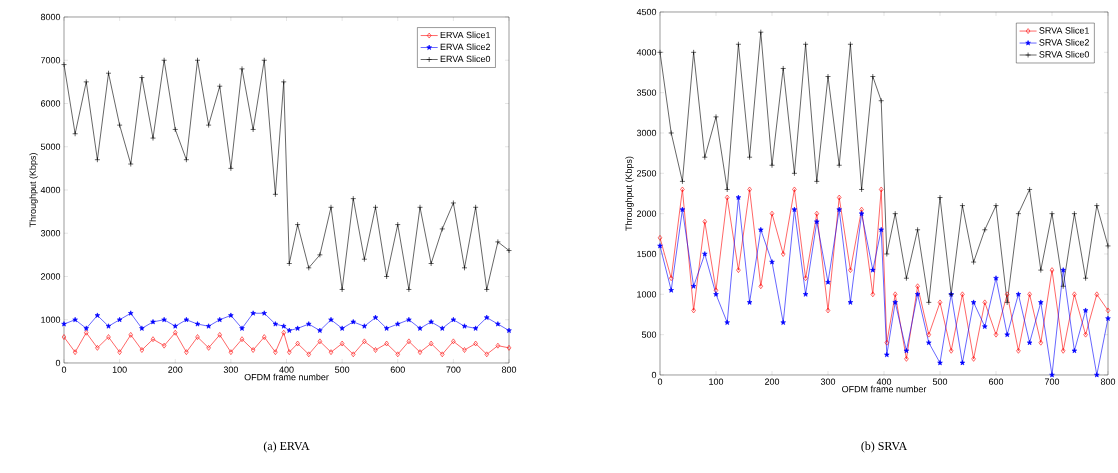 Image resolution: width=1118 pixels, height=473 pixels. What do you see at coordinates (1064, 42) in the screenshot?
I see `legend-label: SRVA Slice2` at bounding box center [1064, 42].